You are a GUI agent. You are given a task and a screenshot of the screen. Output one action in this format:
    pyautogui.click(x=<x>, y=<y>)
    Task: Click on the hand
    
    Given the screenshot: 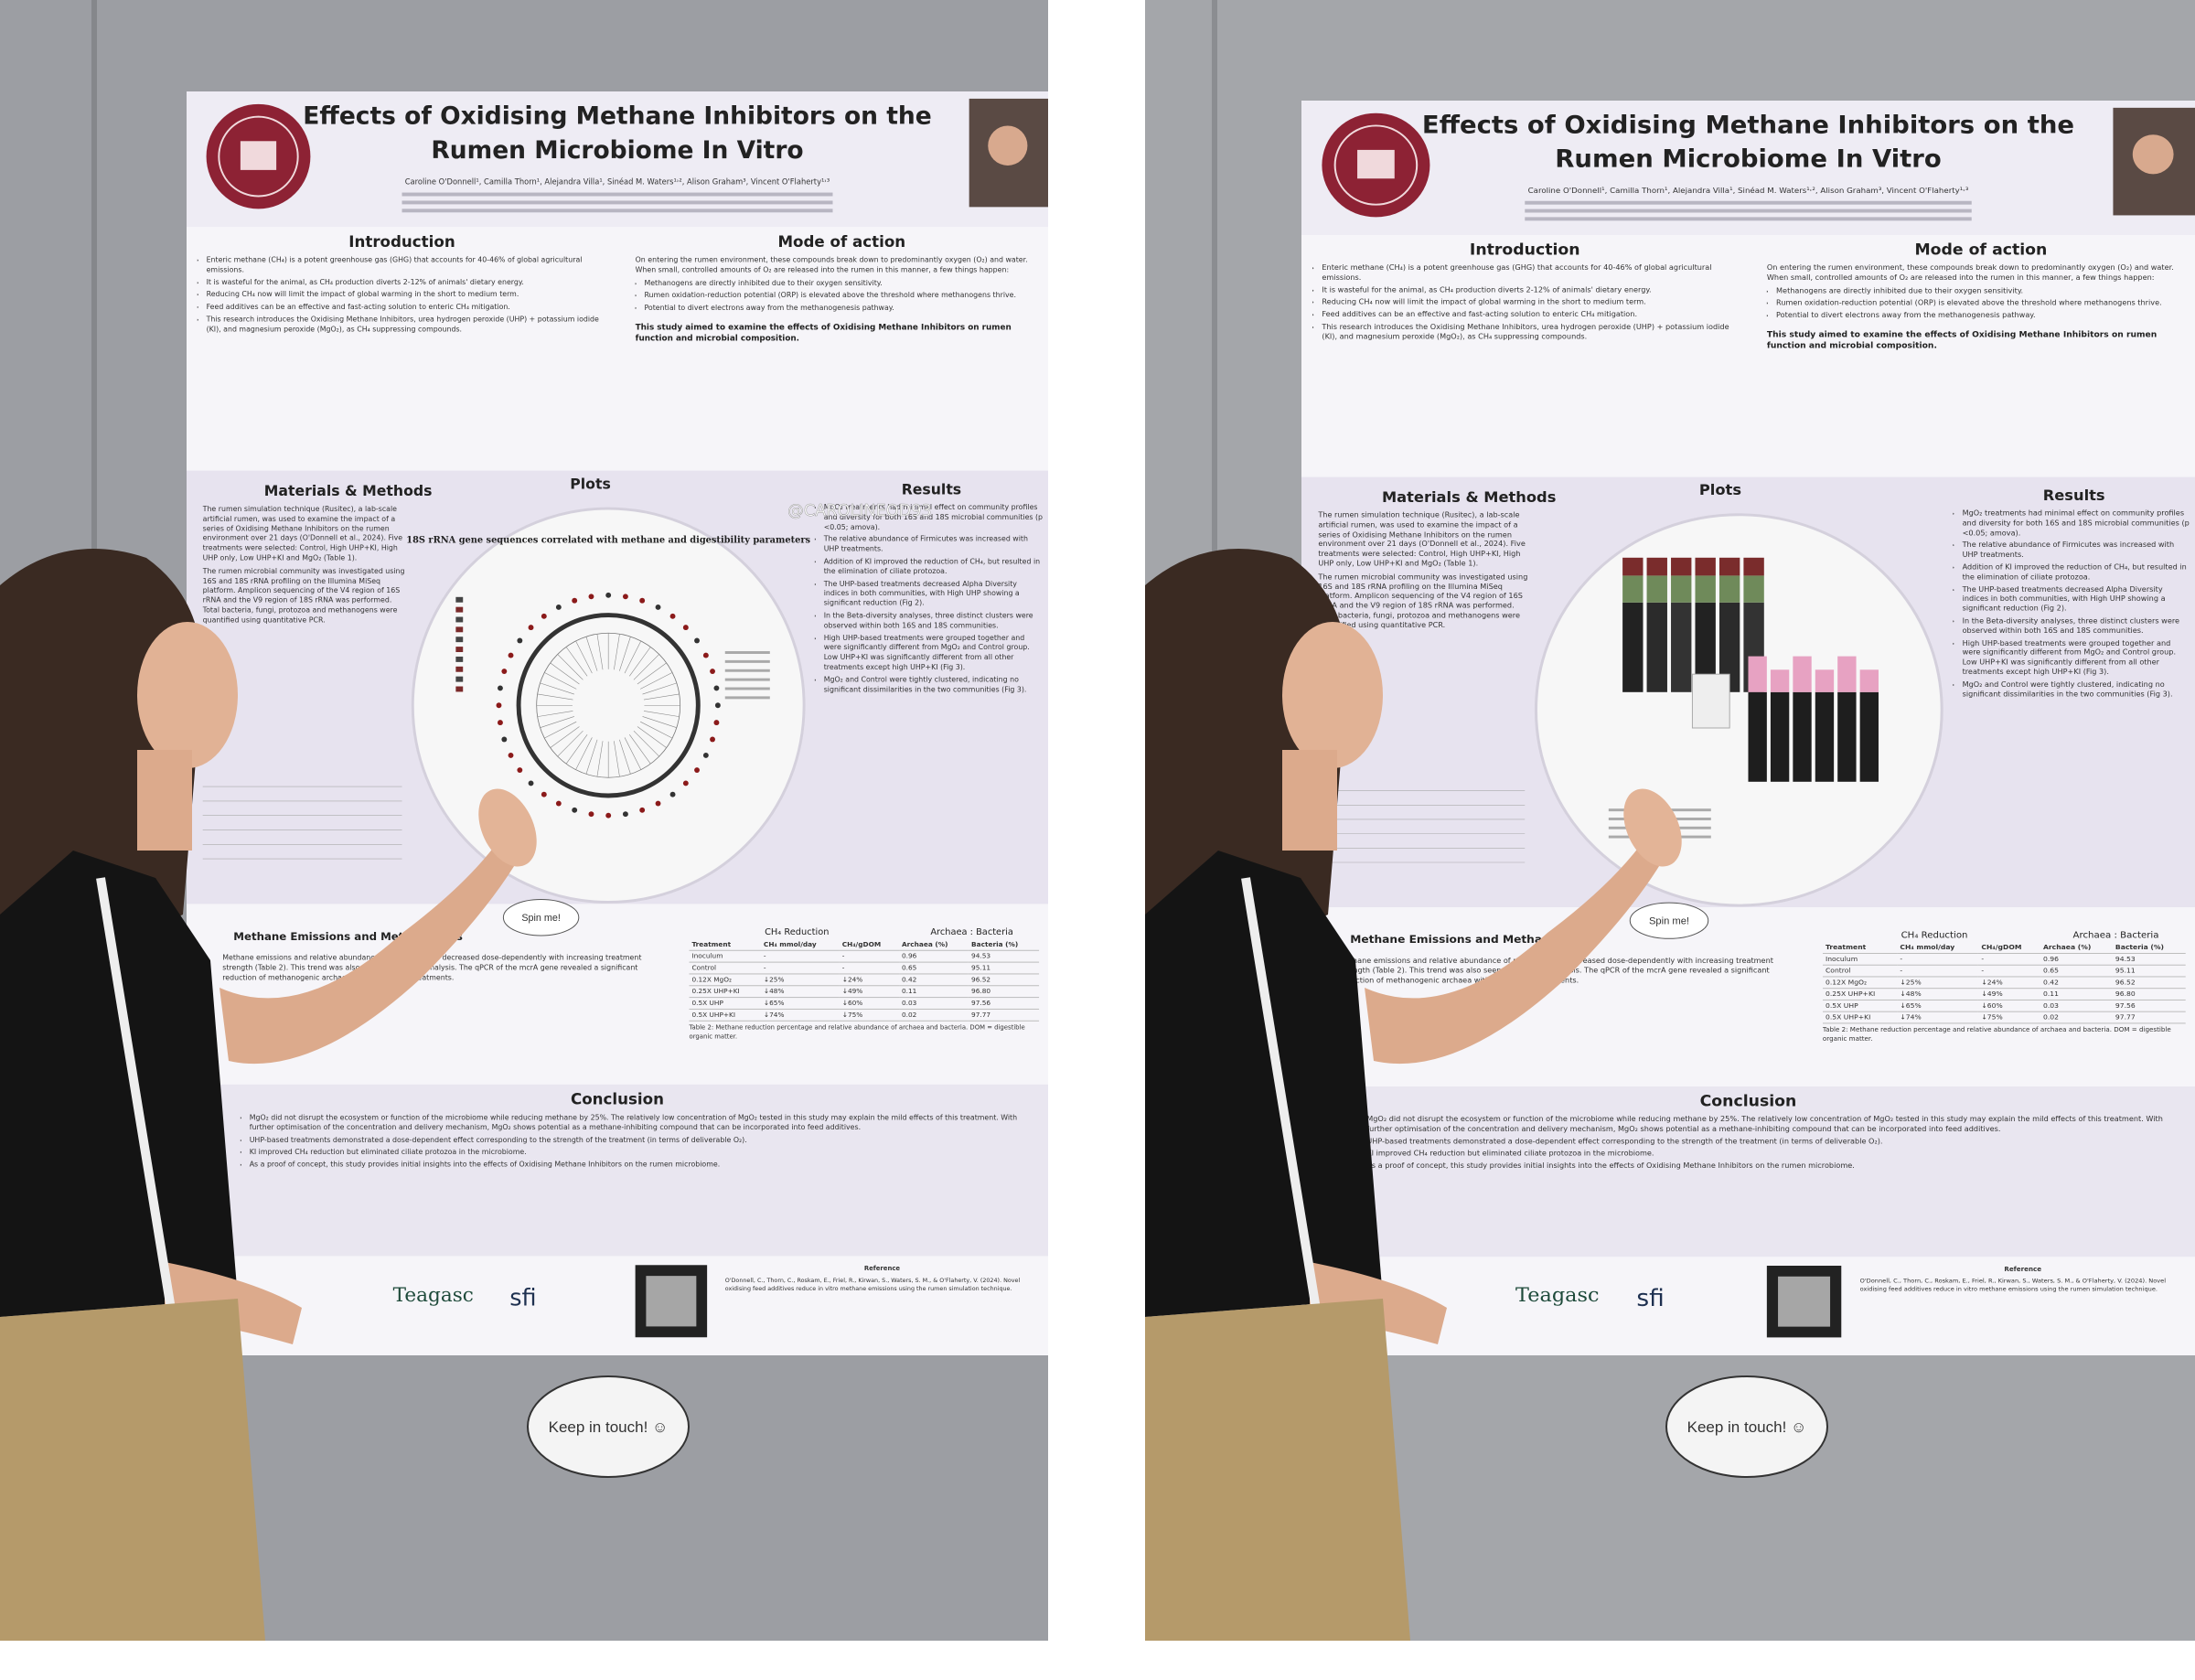 What is the action you would take?
    pyautogui.click(x=507, y=827)
    